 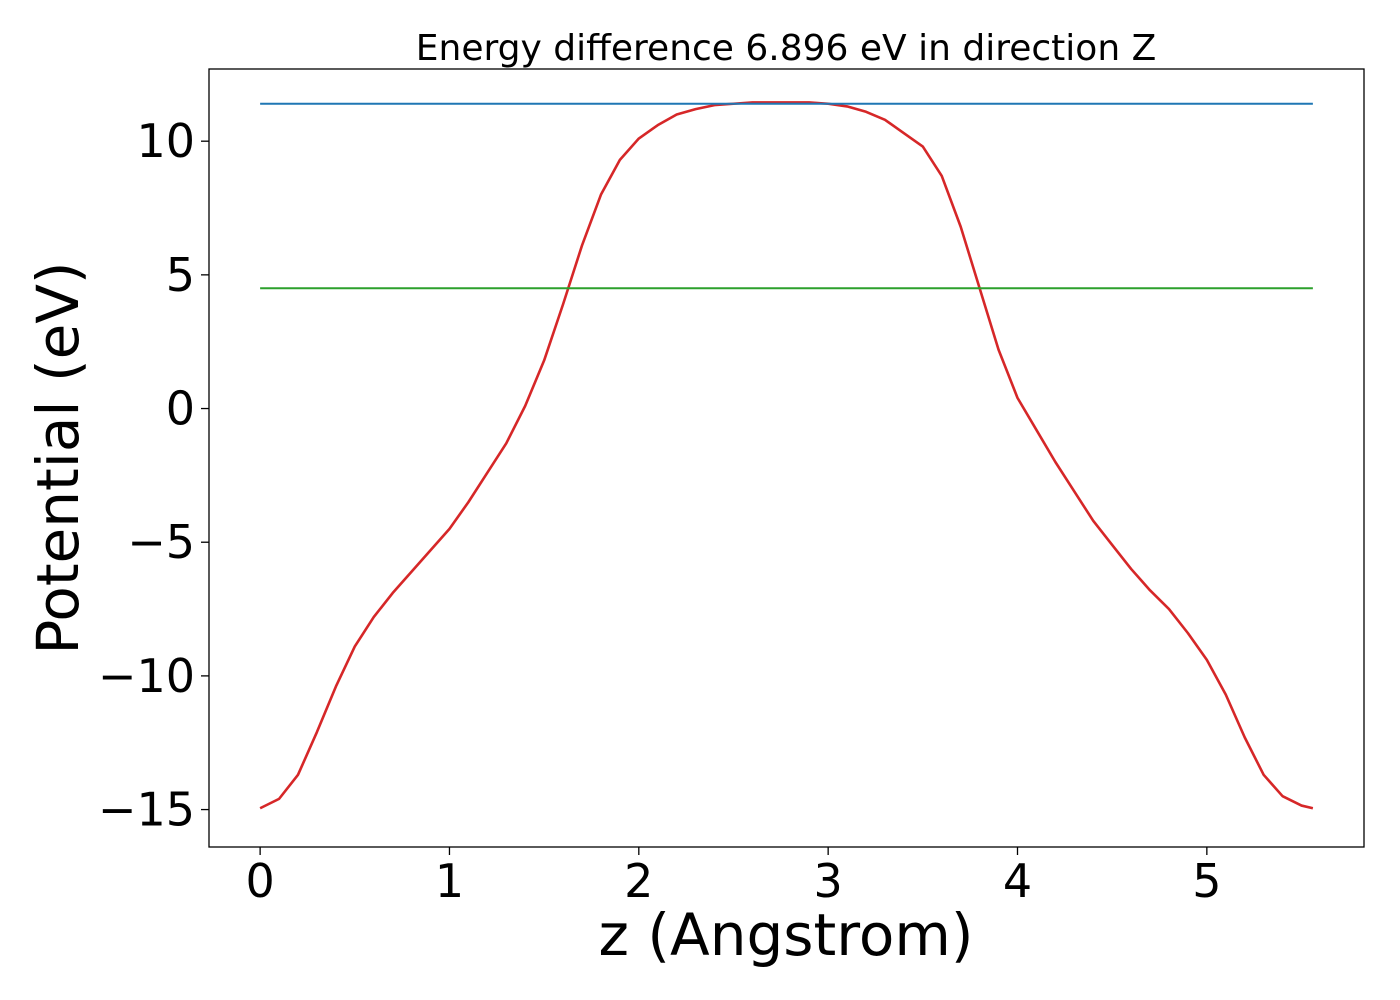 What do you see at coordinates (786, 935) in the screenshot?
I see `x-axis-label: z (Angstrom)` at bounding box center [786, 935].